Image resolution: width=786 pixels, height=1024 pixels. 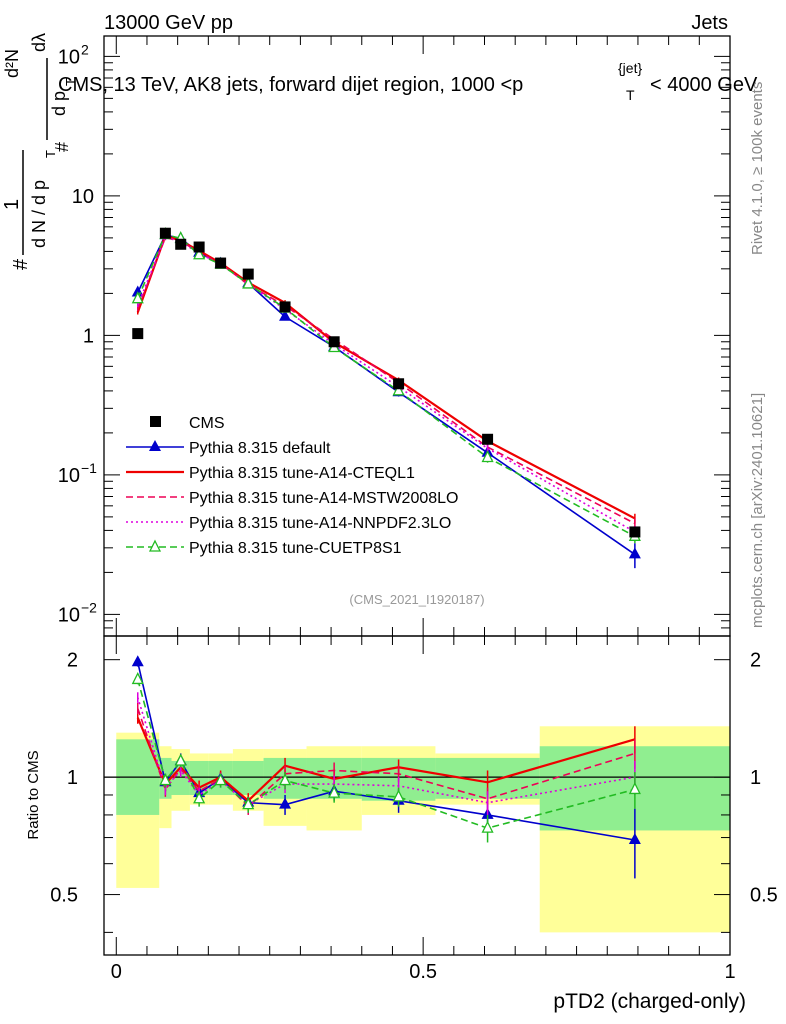 What do you see at coordinates (416, 599) in the screenshot?
I see `analysis-label: (CMS_2021_I1920187)` at bounding box center [416, 599].